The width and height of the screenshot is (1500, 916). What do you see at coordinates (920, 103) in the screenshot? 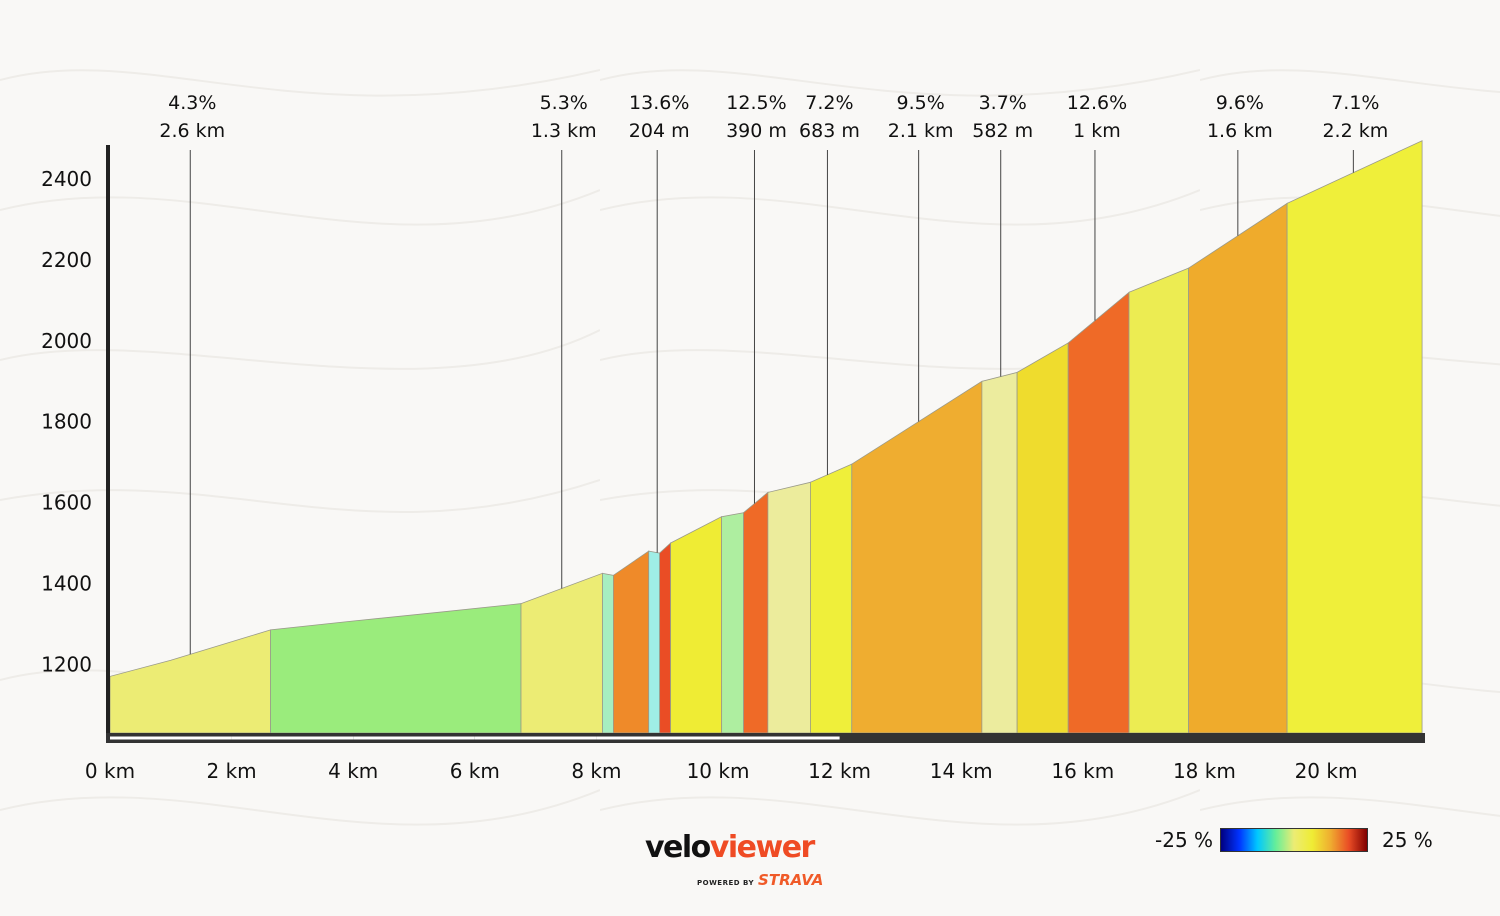
I see `annotation-gradient-6: 9.5%` at bounding box center [920, 103].